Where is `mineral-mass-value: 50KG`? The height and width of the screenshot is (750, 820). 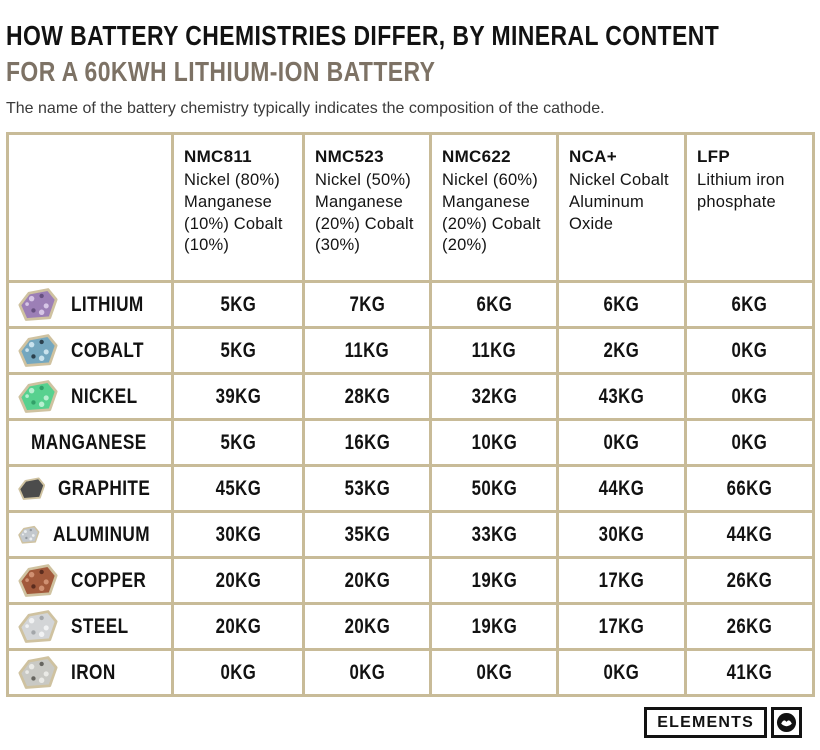
mineral-mass-value: 50KG is located at coordinates (494, 488).